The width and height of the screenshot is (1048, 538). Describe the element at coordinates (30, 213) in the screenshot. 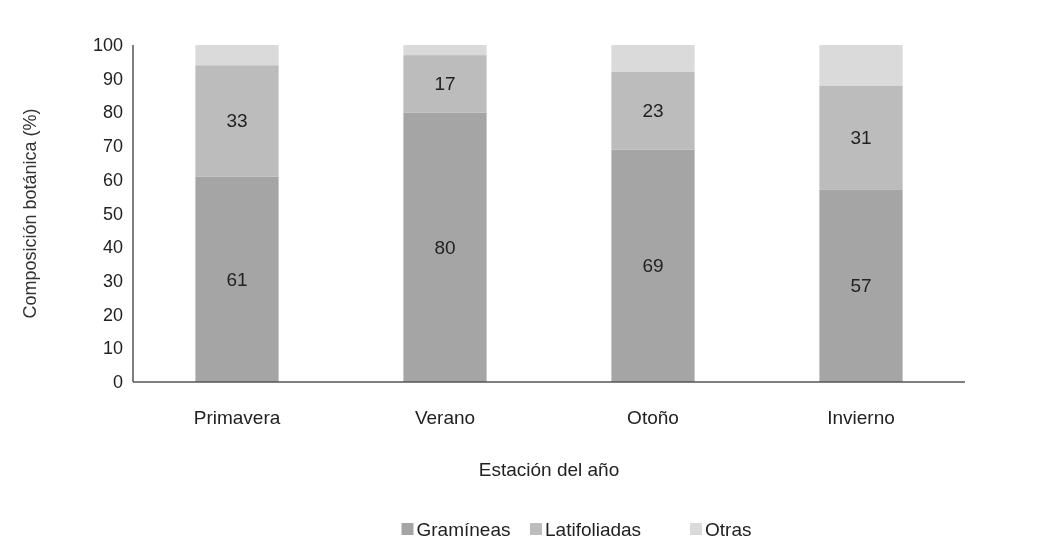

I see `y-axis-title: Composición botánica (%)` at that location.